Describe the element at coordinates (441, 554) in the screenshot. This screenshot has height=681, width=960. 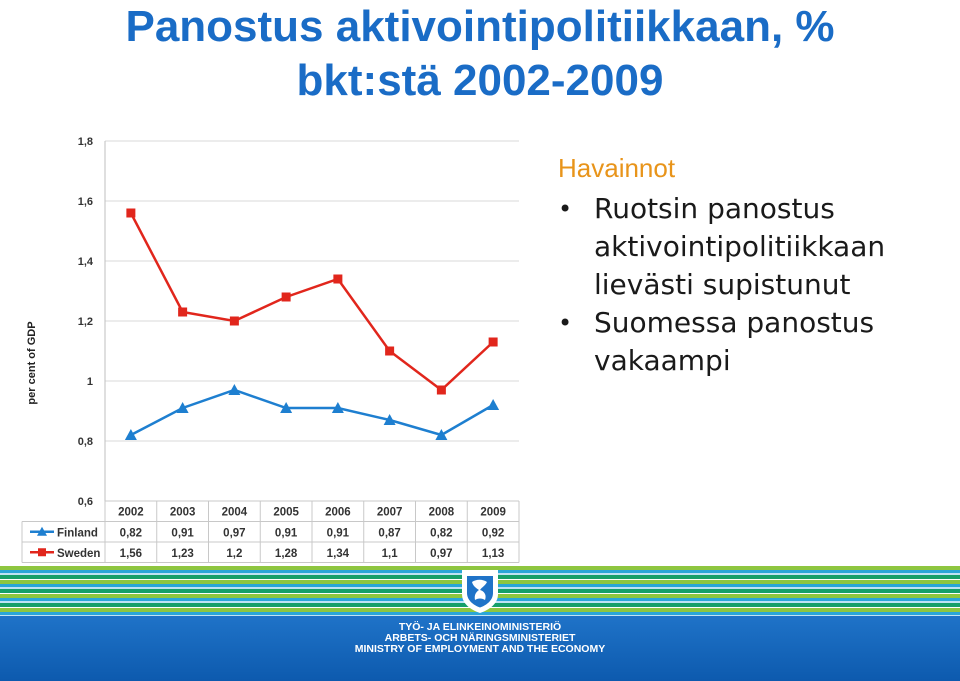
I see `table-cell-sweden-2008: 0,97` at that location.